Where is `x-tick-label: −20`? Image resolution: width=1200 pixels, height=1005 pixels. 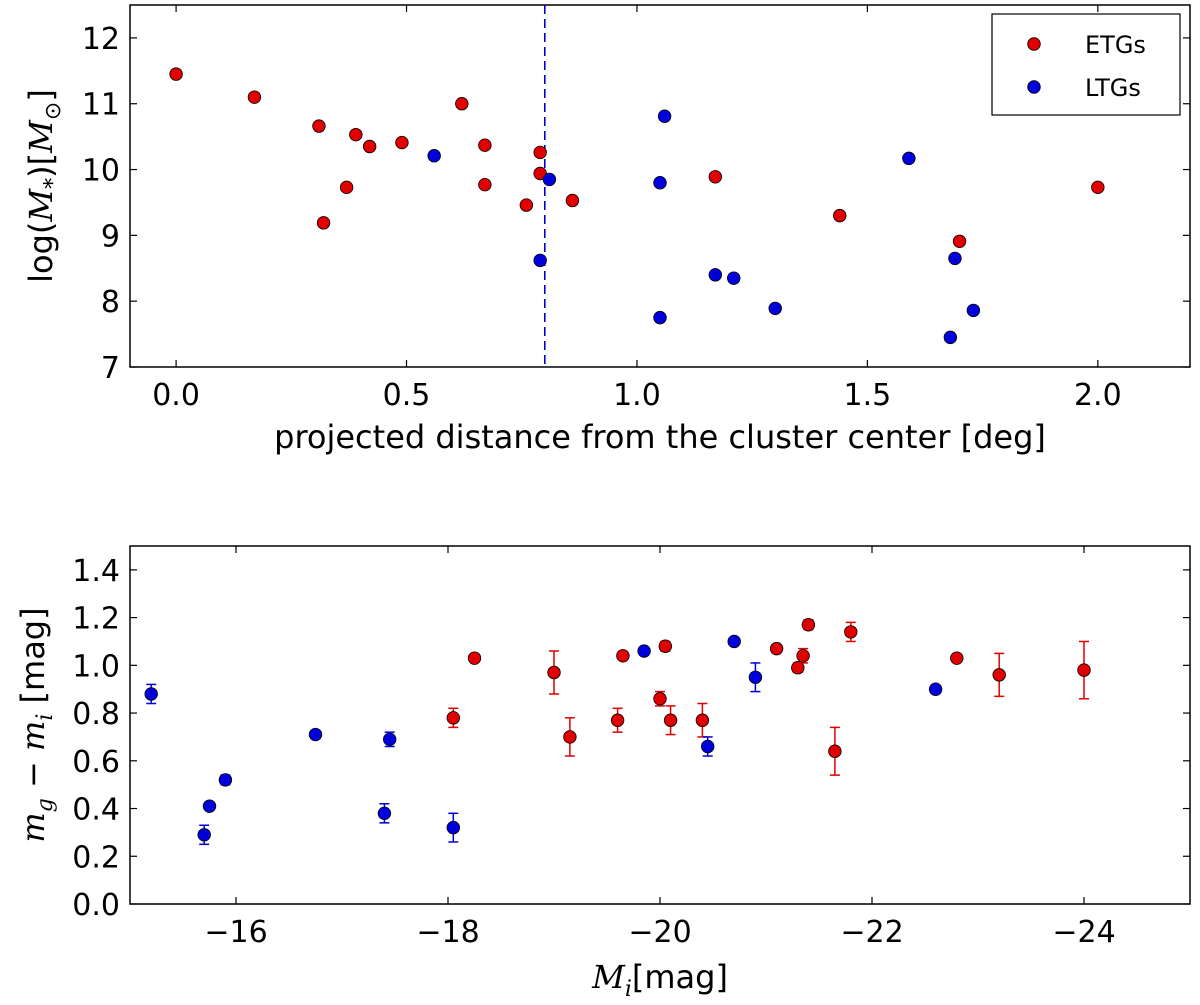
x-tick-label: −20 is located at coordinates (659, 932).